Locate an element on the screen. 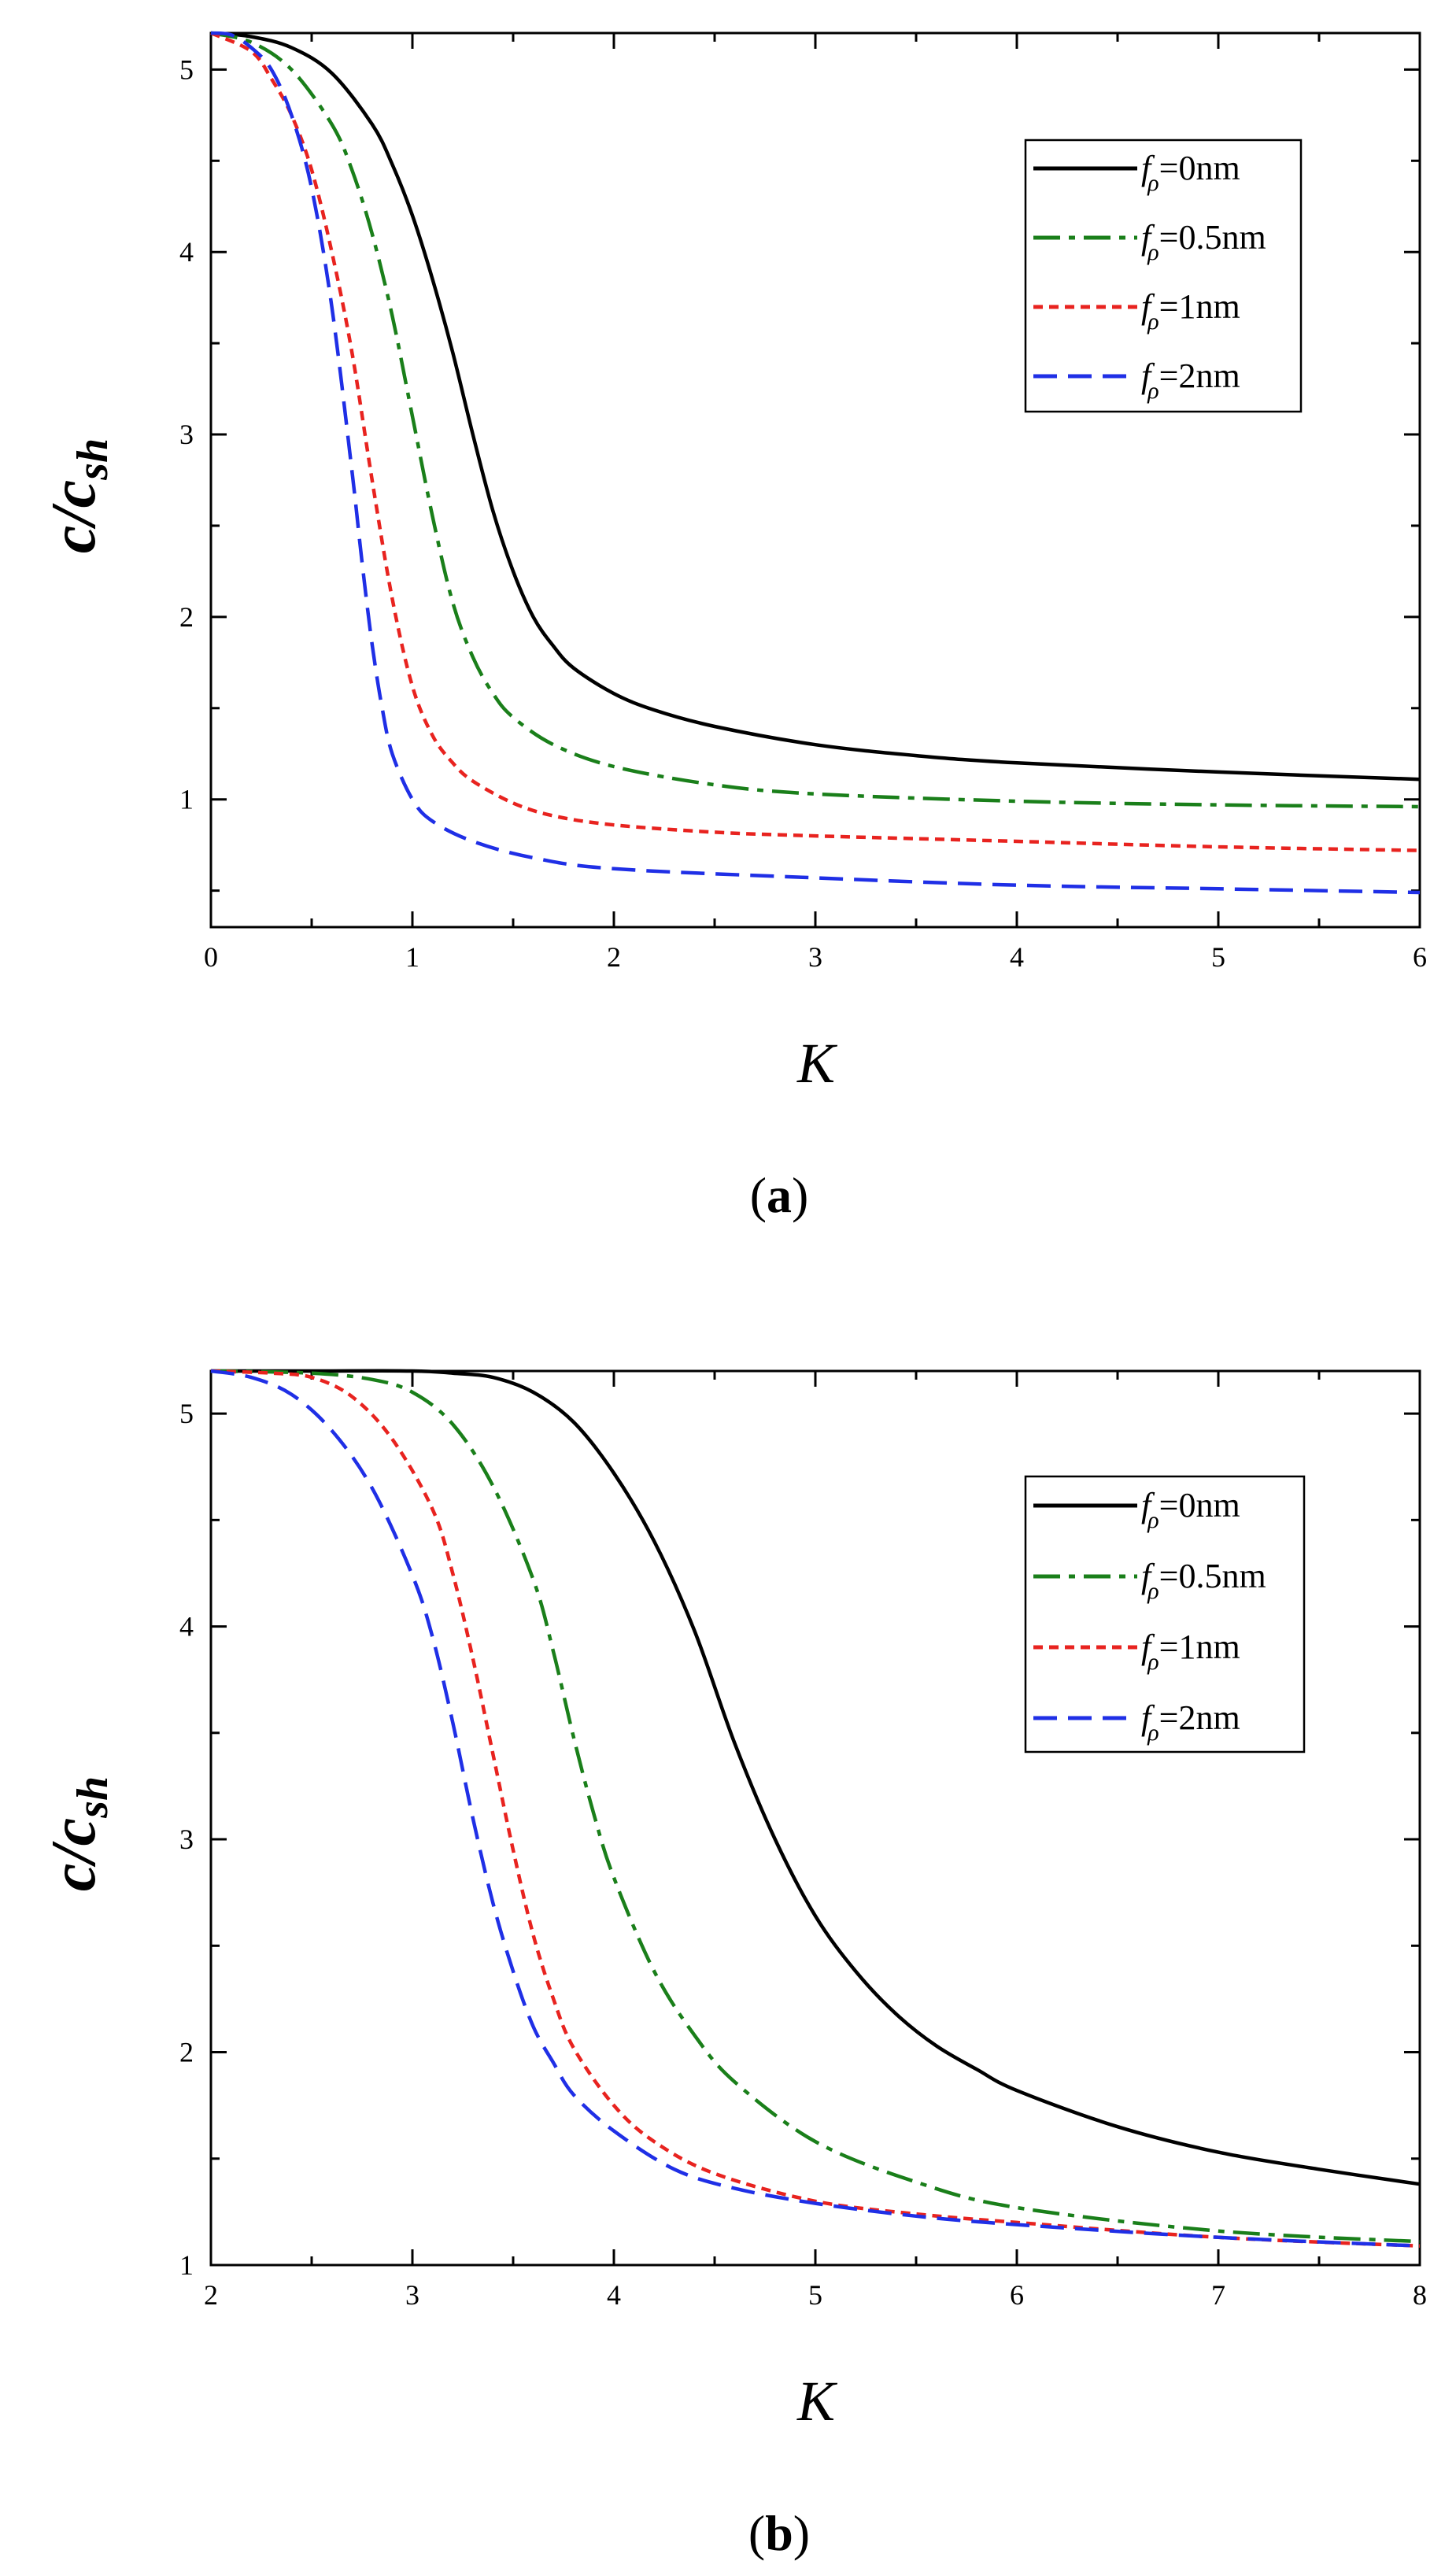 Image resolution: width=1456 pixels, height=2572 pixels. x-tick-label: 0 is located at coordinates (211, 957).